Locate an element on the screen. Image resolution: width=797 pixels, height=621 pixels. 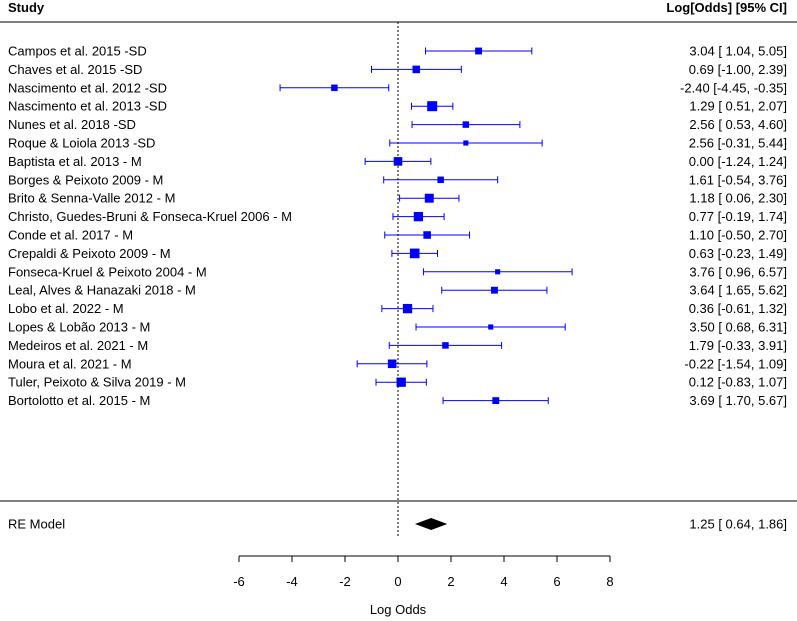
study-column-header: Study is located at coordinates (26, 7).